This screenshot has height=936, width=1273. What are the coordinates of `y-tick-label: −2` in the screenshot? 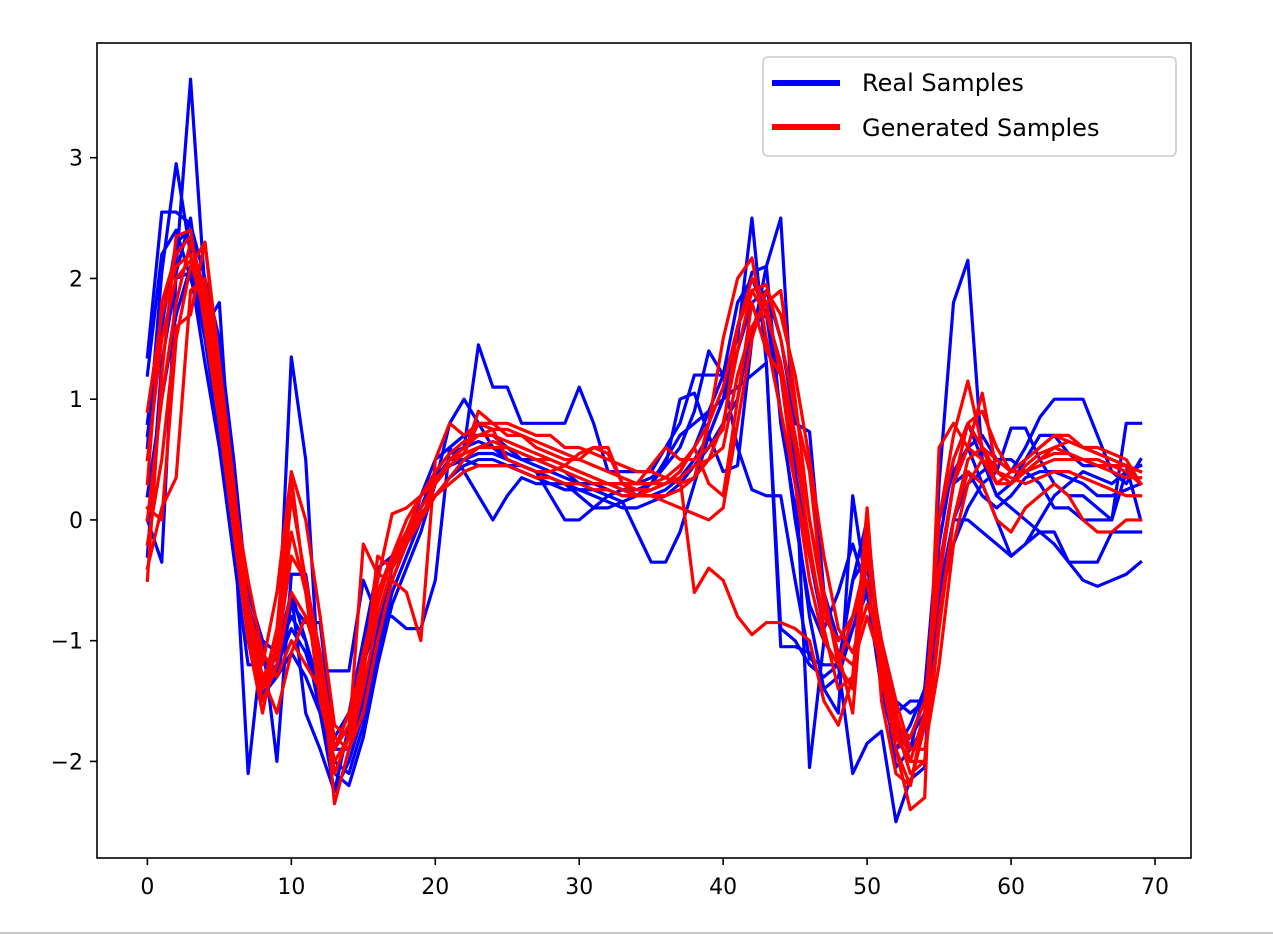 It's located at (67, 762).